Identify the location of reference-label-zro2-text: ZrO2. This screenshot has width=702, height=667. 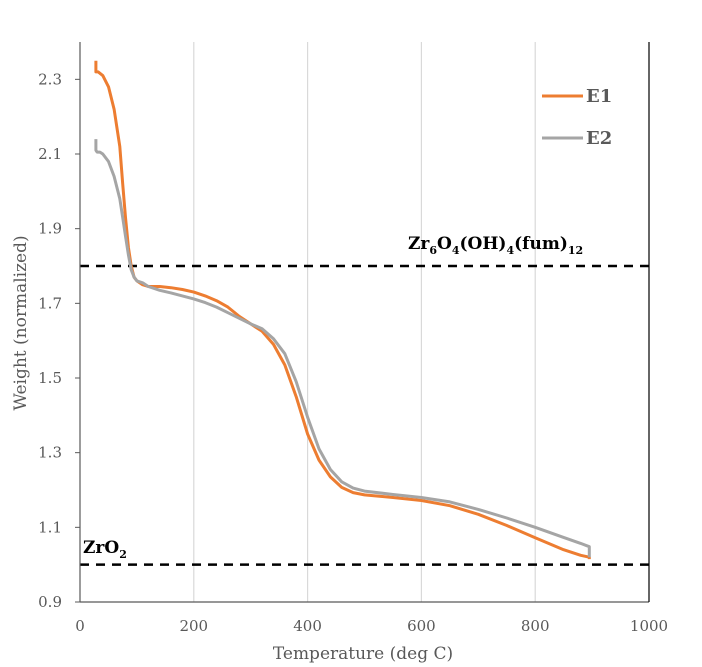
(105, 549).